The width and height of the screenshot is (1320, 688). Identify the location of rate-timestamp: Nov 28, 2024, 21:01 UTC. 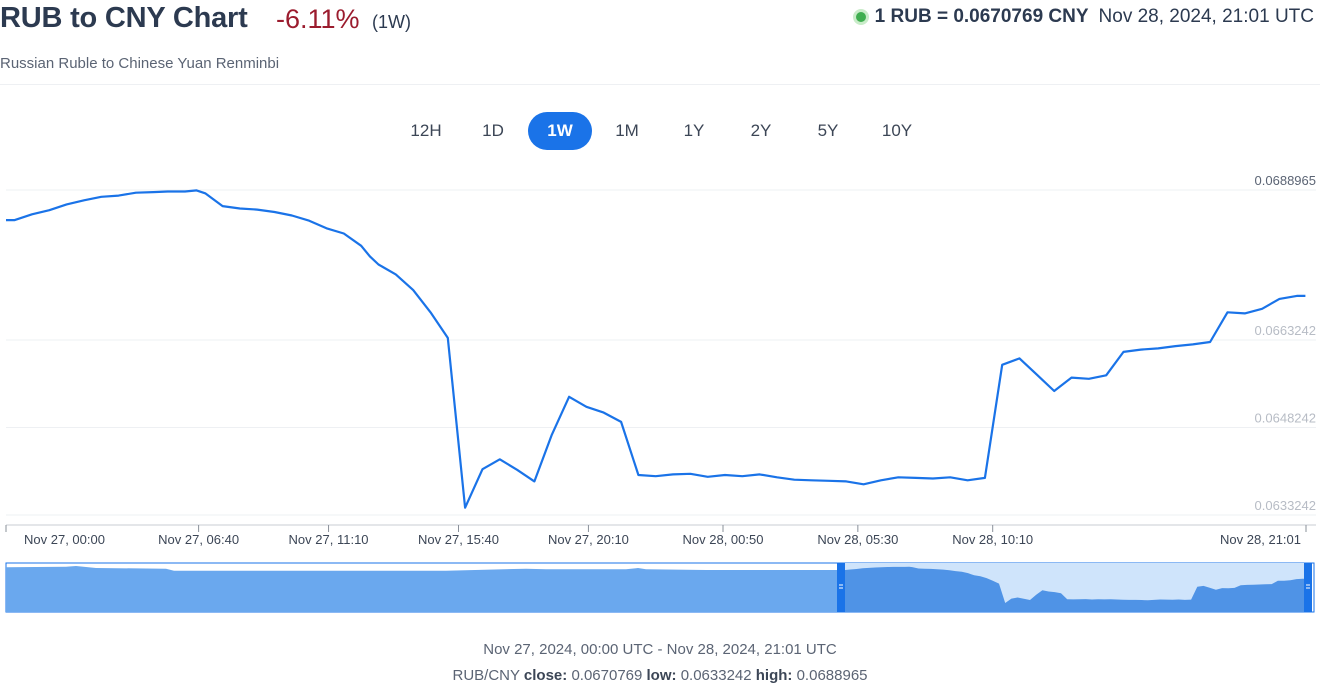
(1206, 16).